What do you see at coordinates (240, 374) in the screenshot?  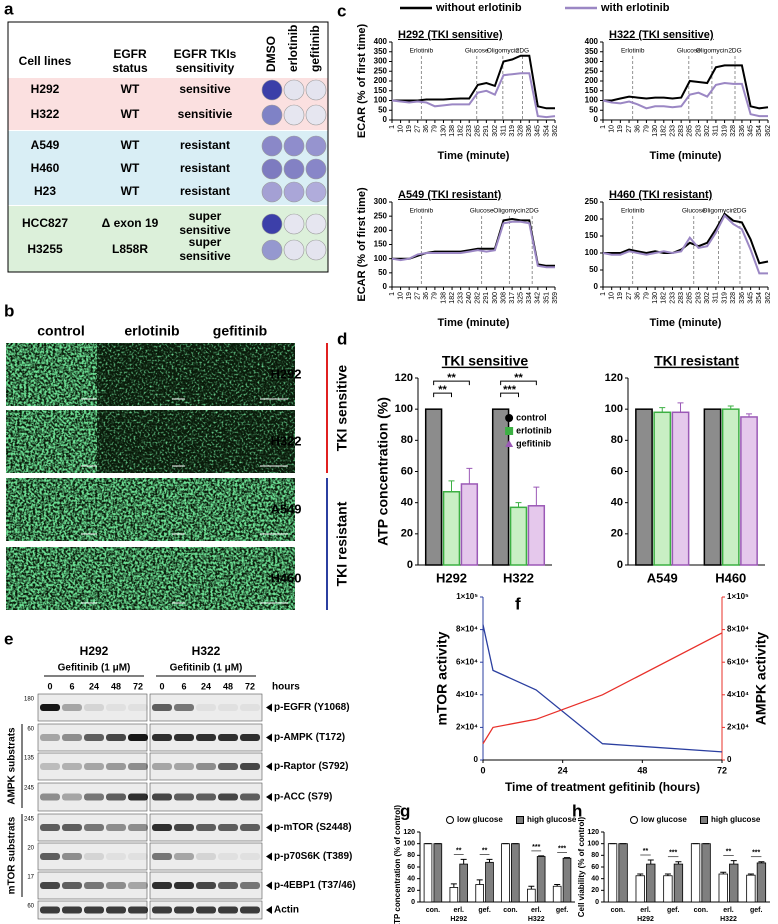 I see `micrograph-cells` at bounding box center [240, 374].